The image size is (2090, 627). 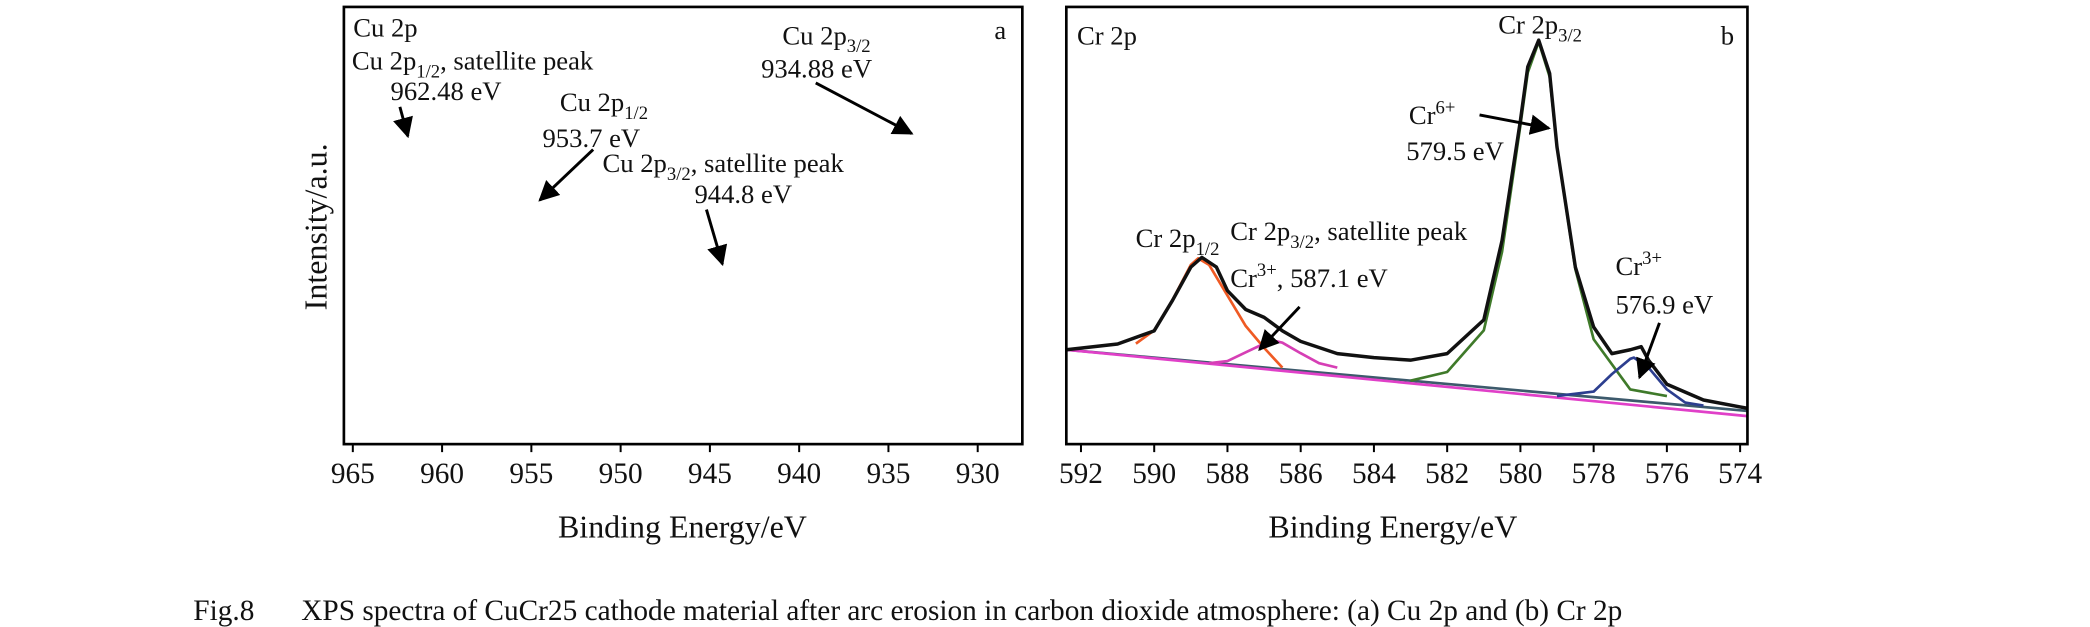 I want to click on annotation: Cr 2p1/2, so click(x=1178, y=241).